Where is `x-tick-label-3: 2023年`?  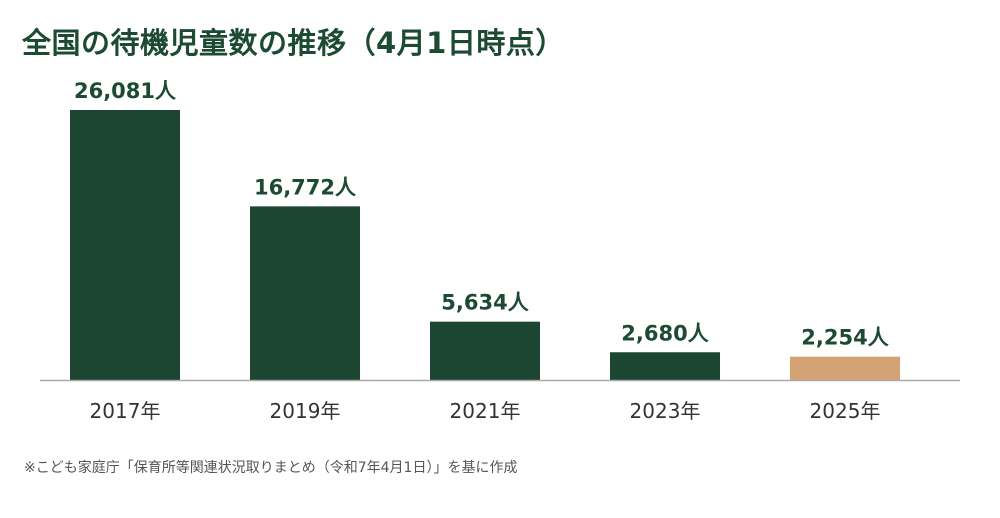 x-tick-label-3: 2023年 is located at coordinates (665, 411).